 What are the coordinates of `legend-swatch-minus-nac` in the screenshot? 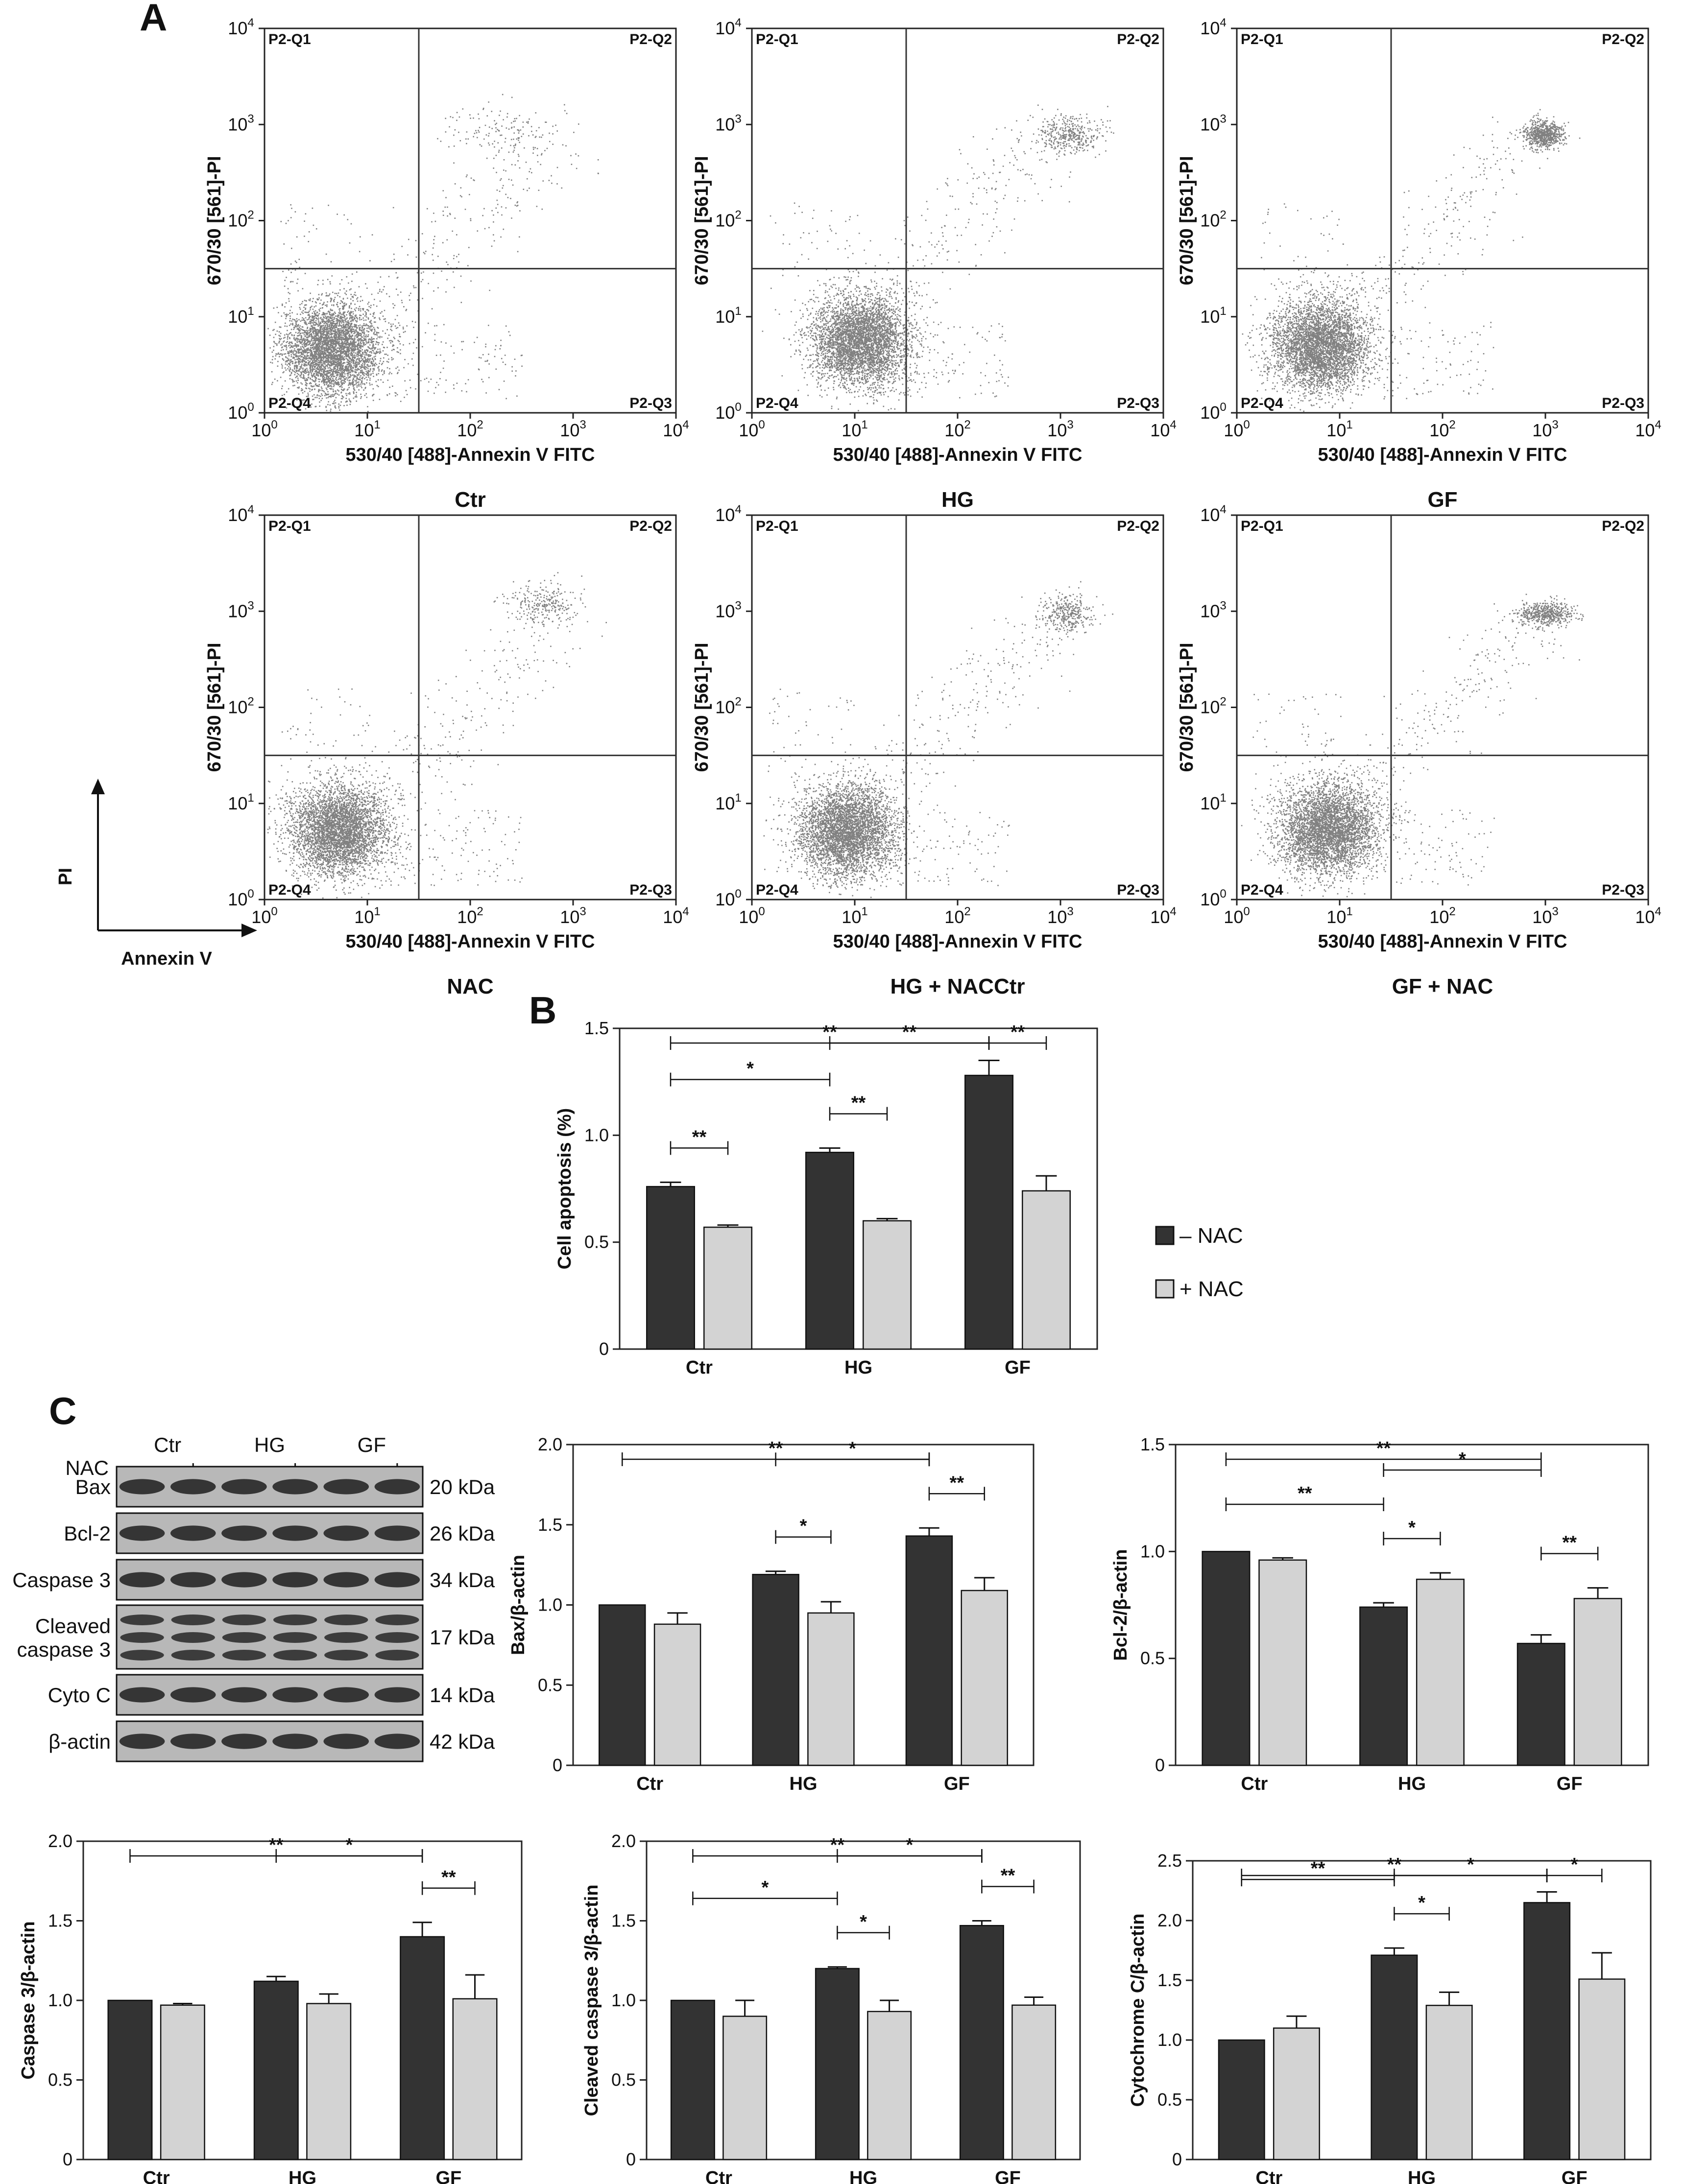 It's located at (1165, 1235).